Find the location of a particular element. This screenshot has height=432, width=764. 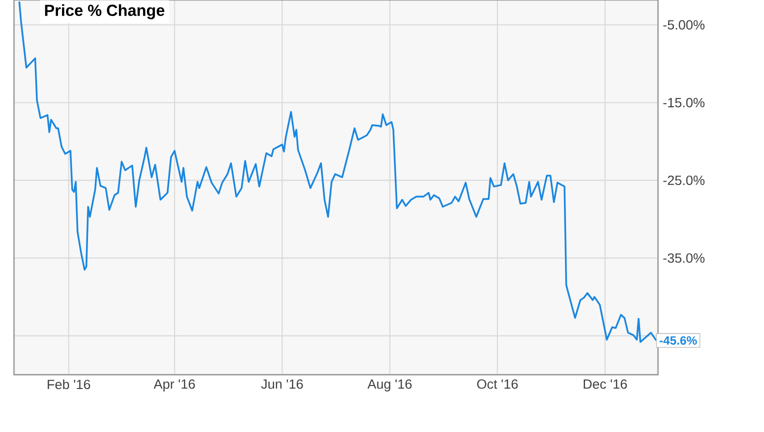

y-tick-label: -15.0% is located at coordinates (683, 103).